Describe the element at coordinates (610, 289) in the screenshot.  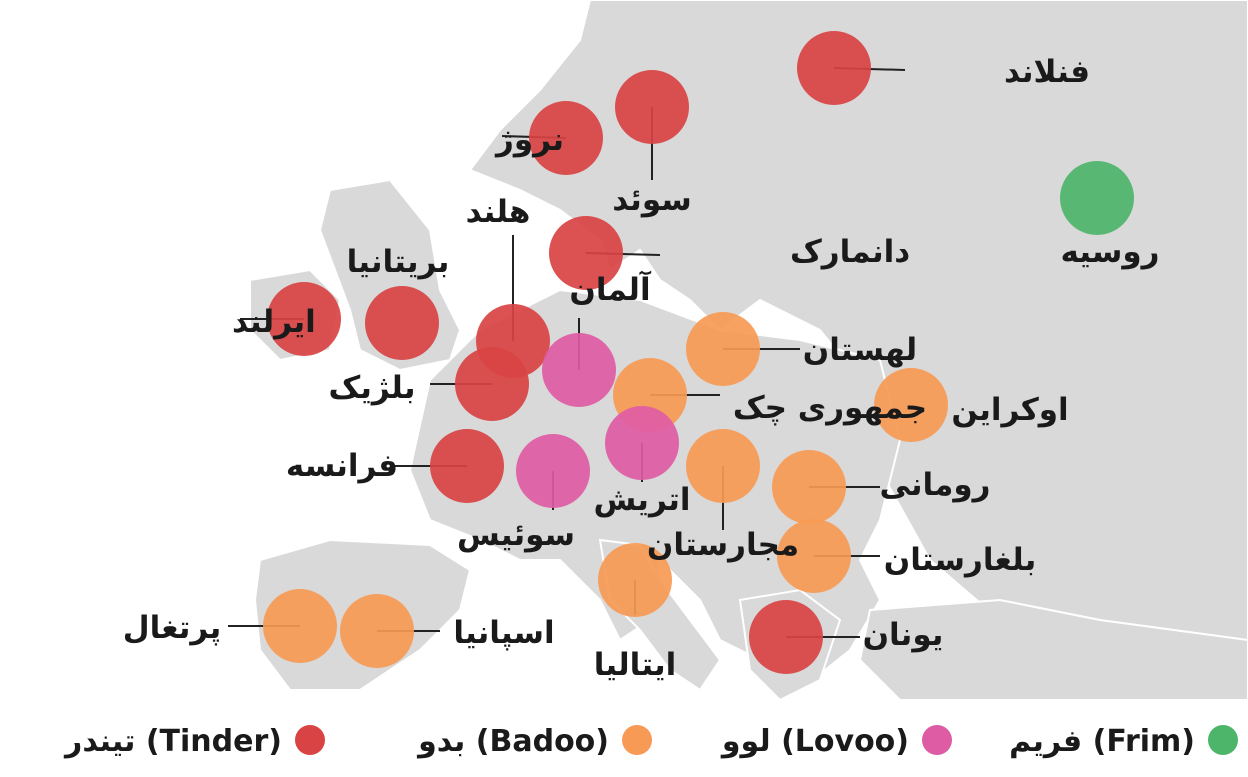
I see `country-label-germany: آلمان` at that location.